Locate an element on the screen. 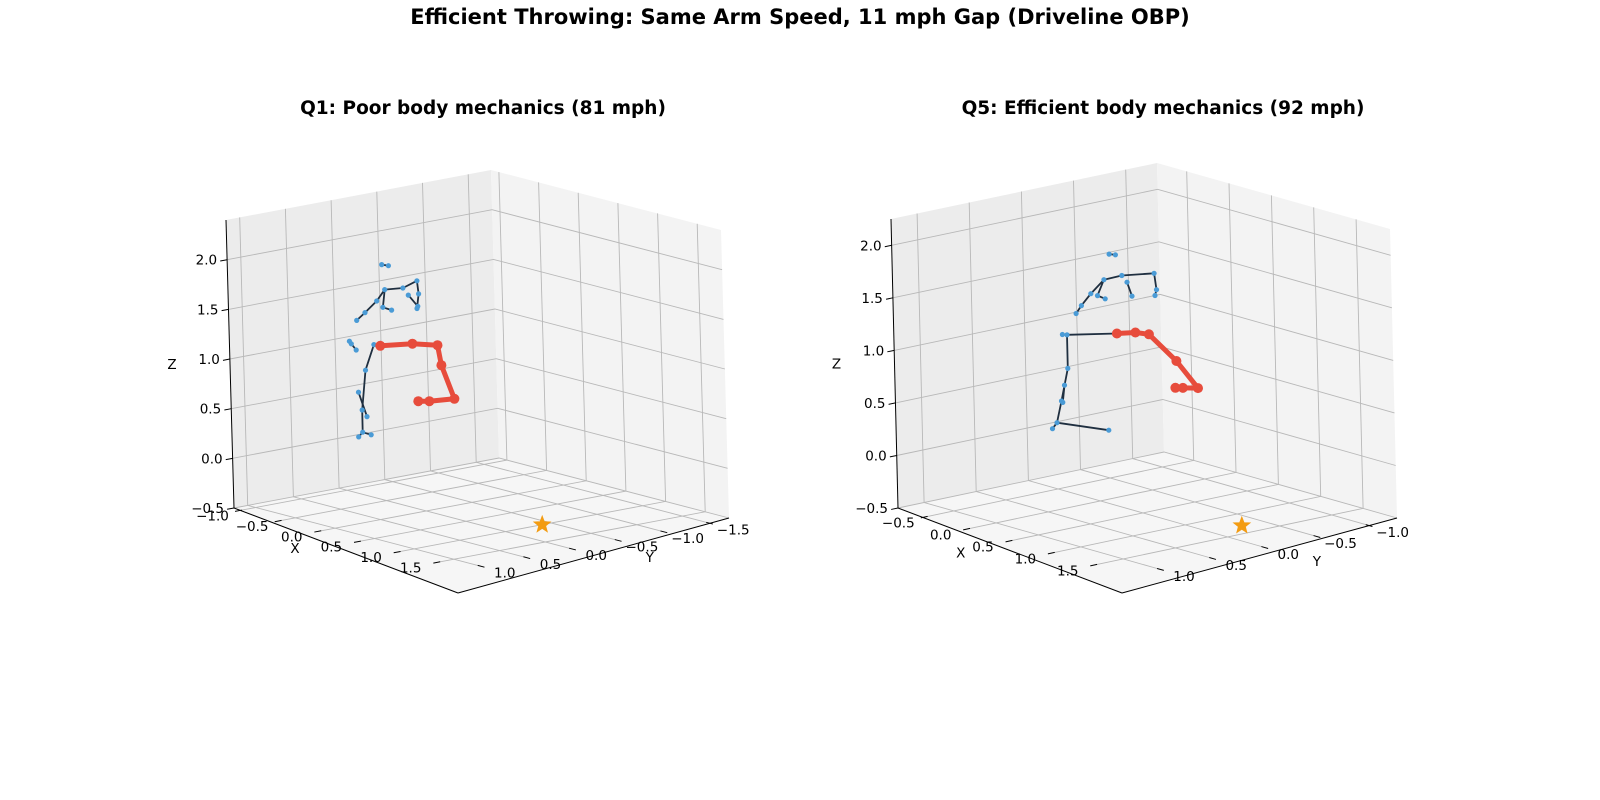  x-tick-label: −1.0 is located at coordinates (212, 517).